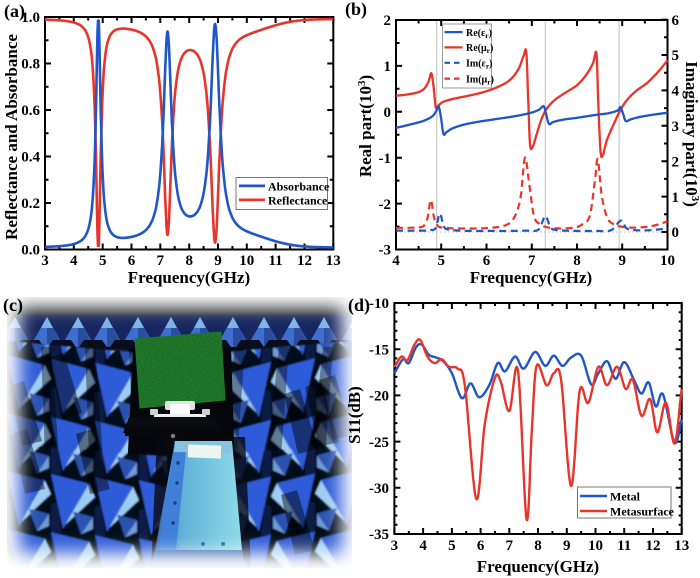 The image size is (700, 578). What do you see at coordinates (691, 134) in the screenshot?
I see `svg-text: Imaginary part(103)` at bounding box center [691, 134].